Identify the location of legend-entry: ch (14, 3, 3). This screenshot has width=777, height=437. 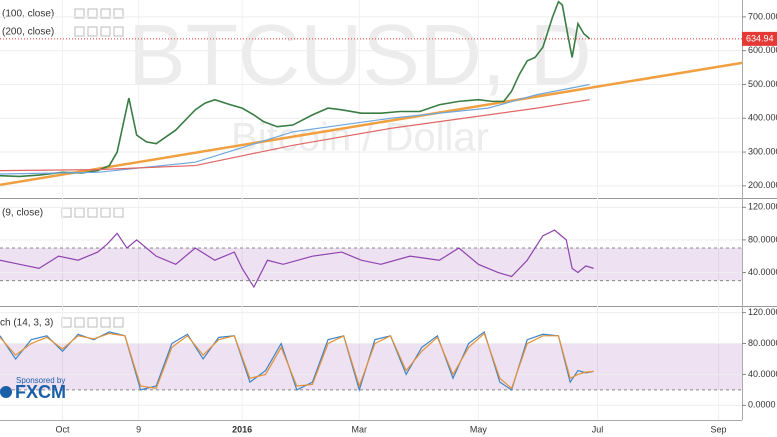
(26, 323).